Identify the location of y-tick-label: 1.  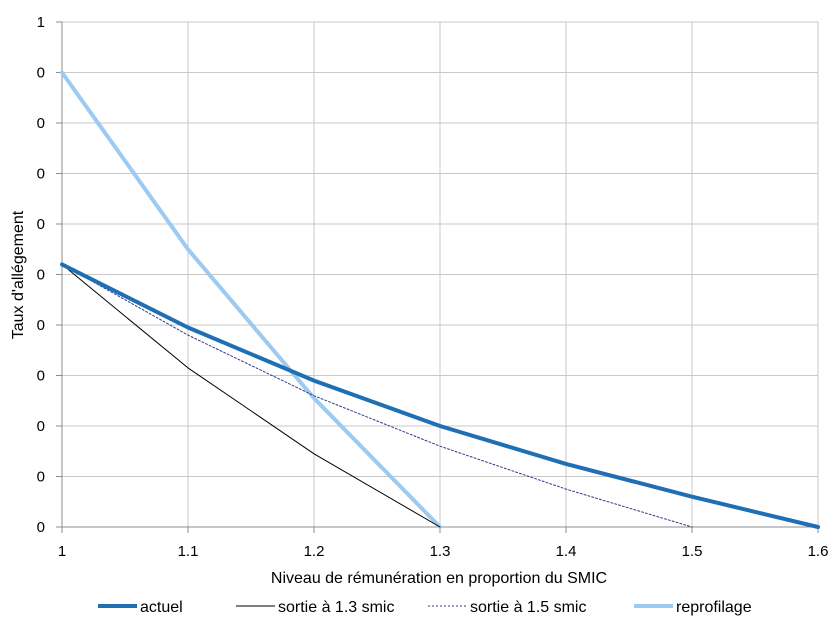
(41, 22).